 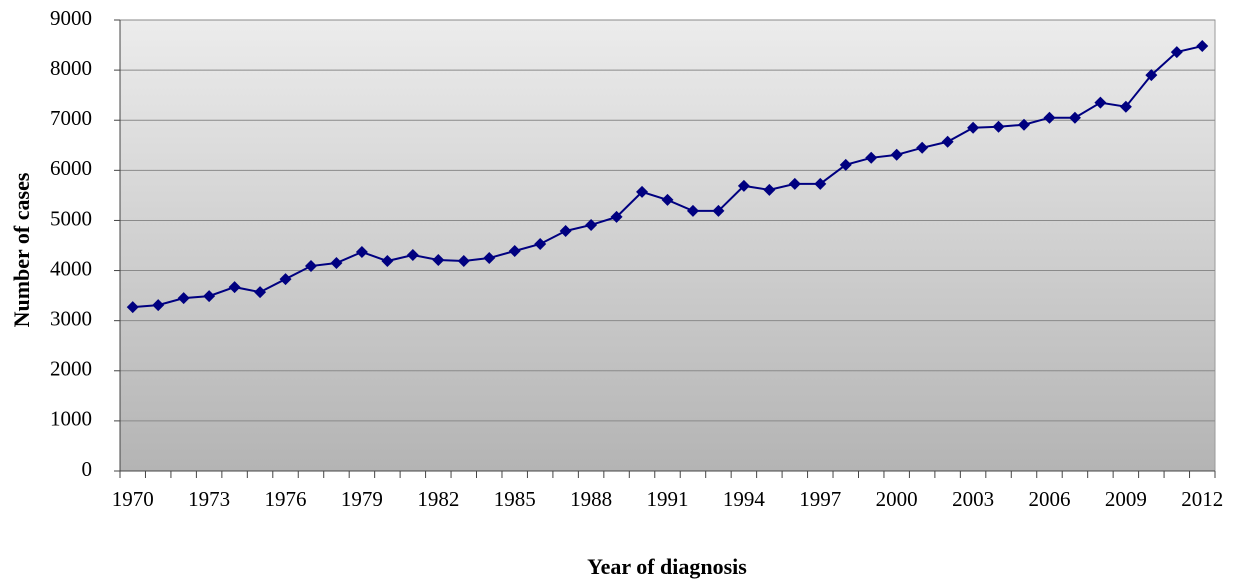 What do you see at coordinates (87, 469) in the screenshot?
I see `y-tick-label: 0` at bounding box center [87, 469].